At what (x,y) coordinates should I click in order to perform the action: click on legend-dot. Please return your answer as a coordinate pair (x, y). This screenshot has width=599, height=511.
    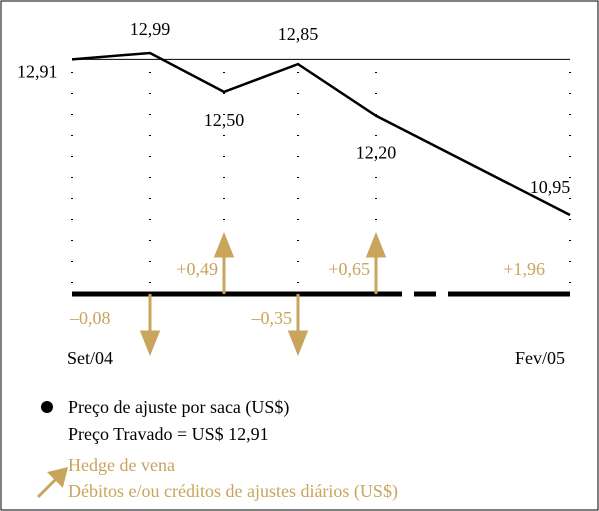
    Looking at the image, I should click on (47, 407).